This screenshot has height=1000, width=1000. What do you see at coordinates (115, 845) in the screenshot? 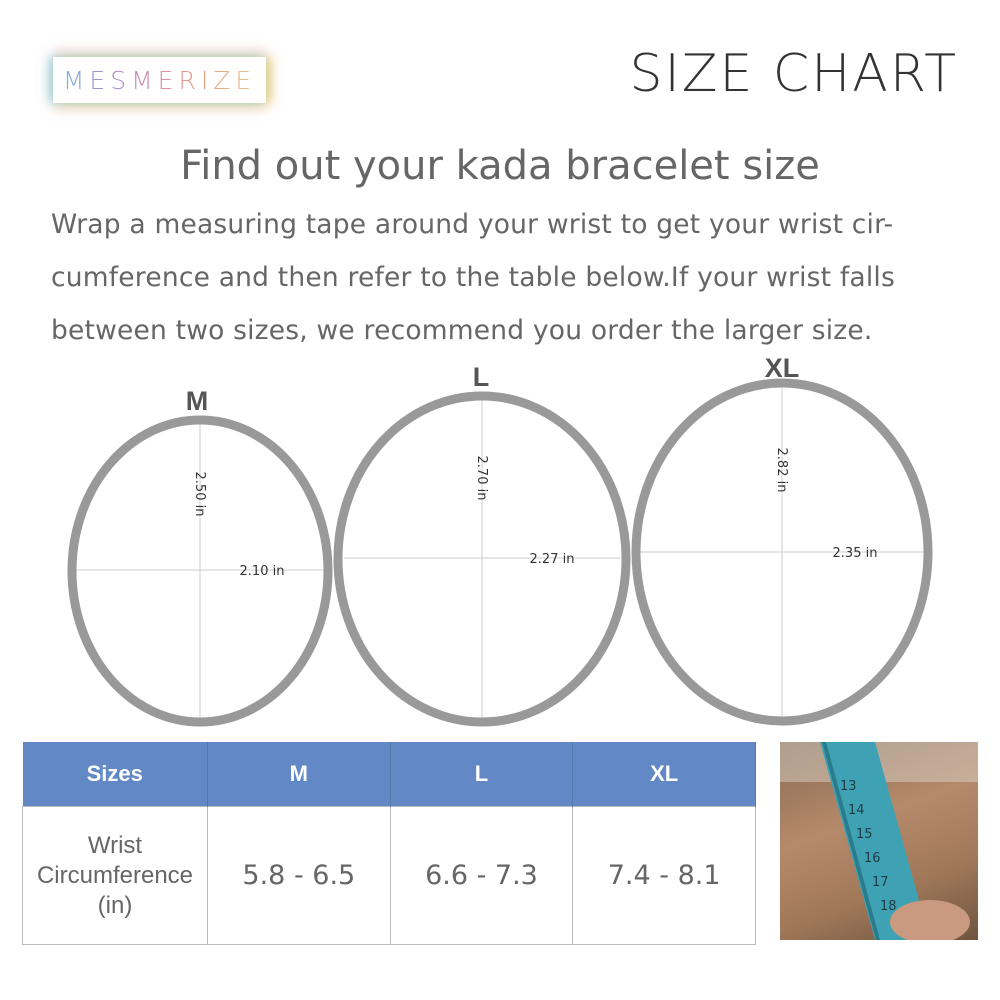
I see `row-label-line: Wrist` at bounding box center [115, 845].